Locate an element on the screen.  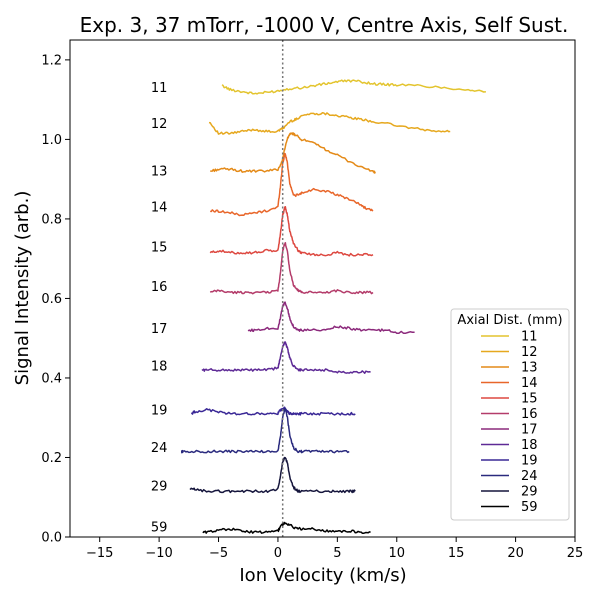
x-tick-label: 15 is located at coordinates (456, 553).